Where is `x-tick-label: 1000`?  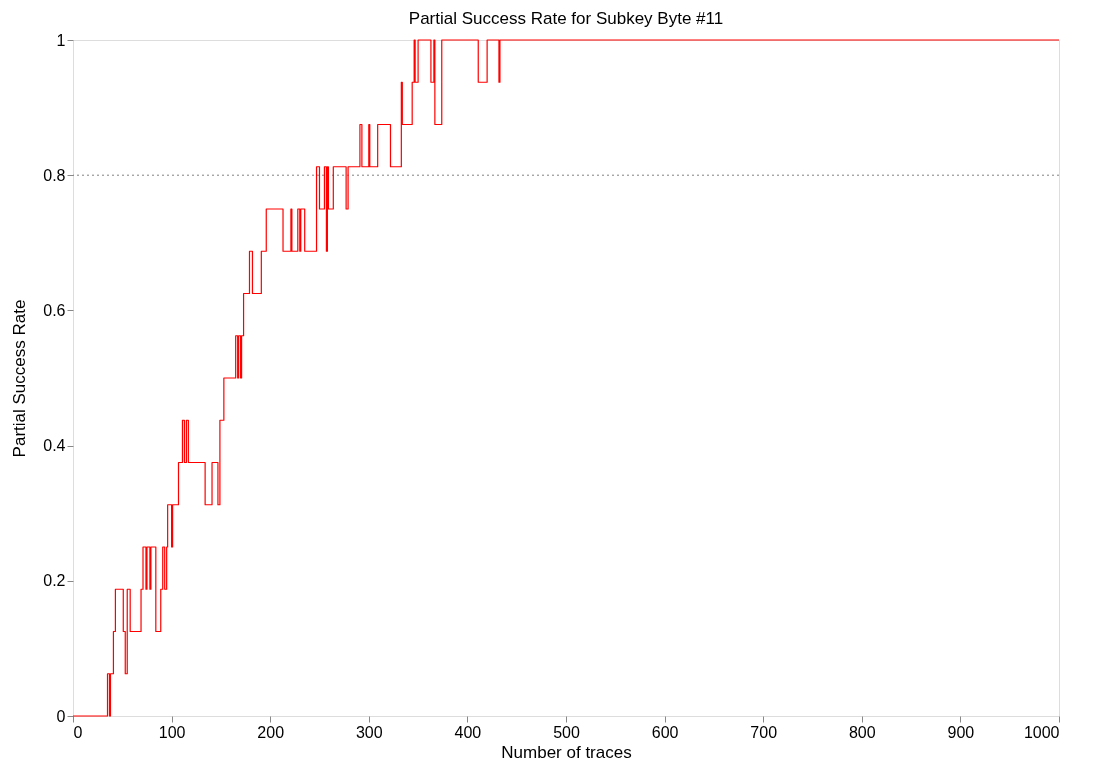
x-tick-label: 1000 is located at coordinates (1041, 732).